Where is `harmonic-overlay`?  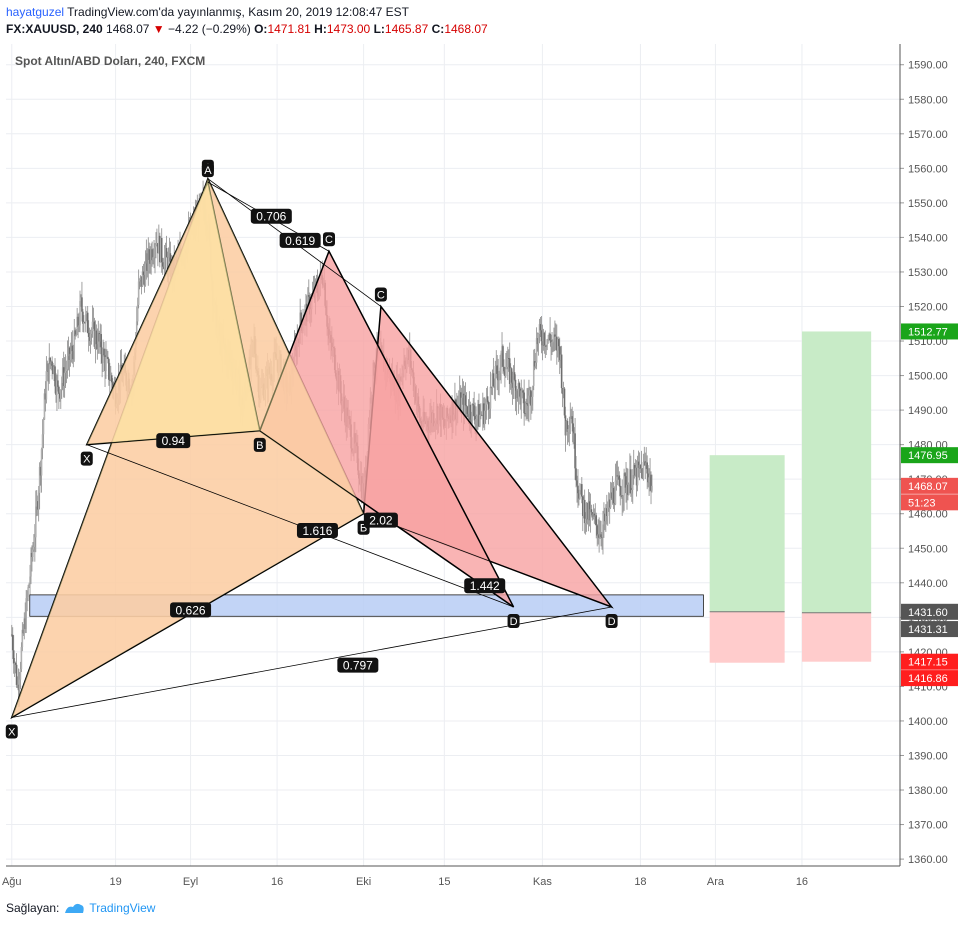 harmonic-overlay is located at coordinates (173, 313).